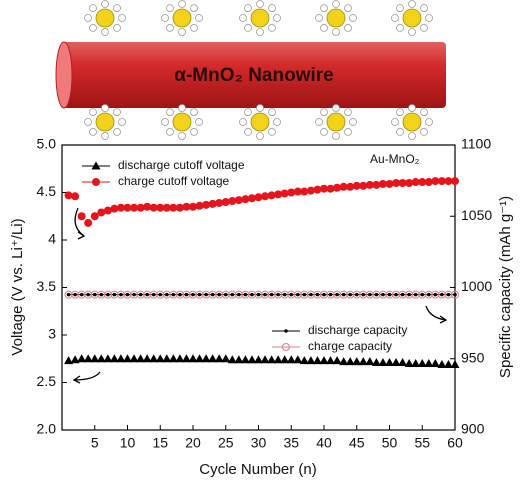 The width and height of the screenshot is (520, 488). Describe the element at coordinates (291, 443) in the screenshot. I see `x-tick-label: 35` at that location.